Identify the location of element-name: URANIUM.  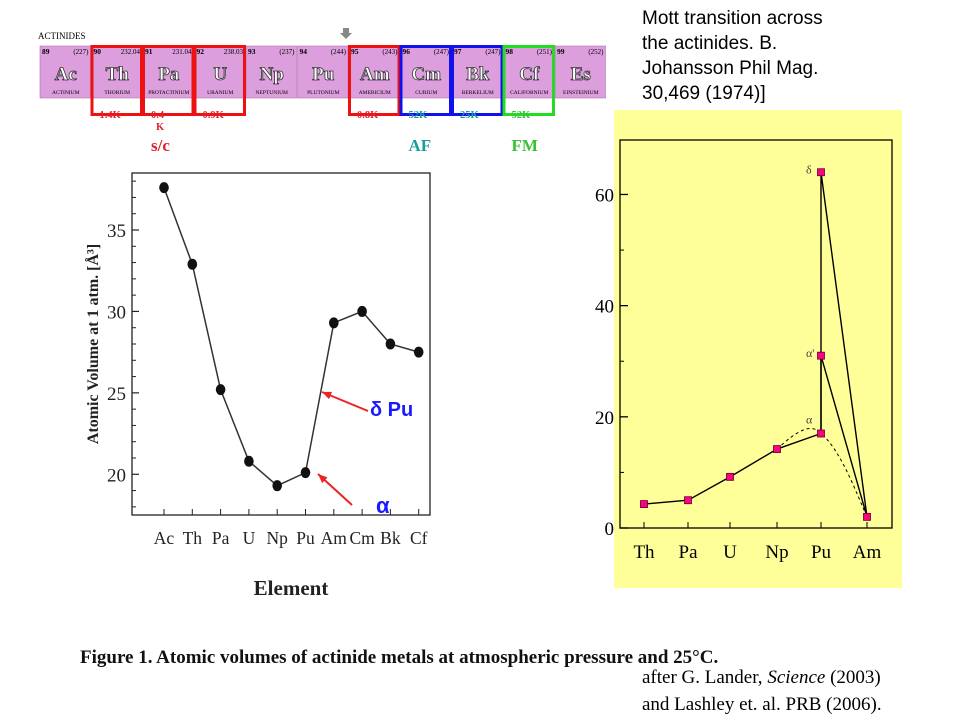
(220, 93).